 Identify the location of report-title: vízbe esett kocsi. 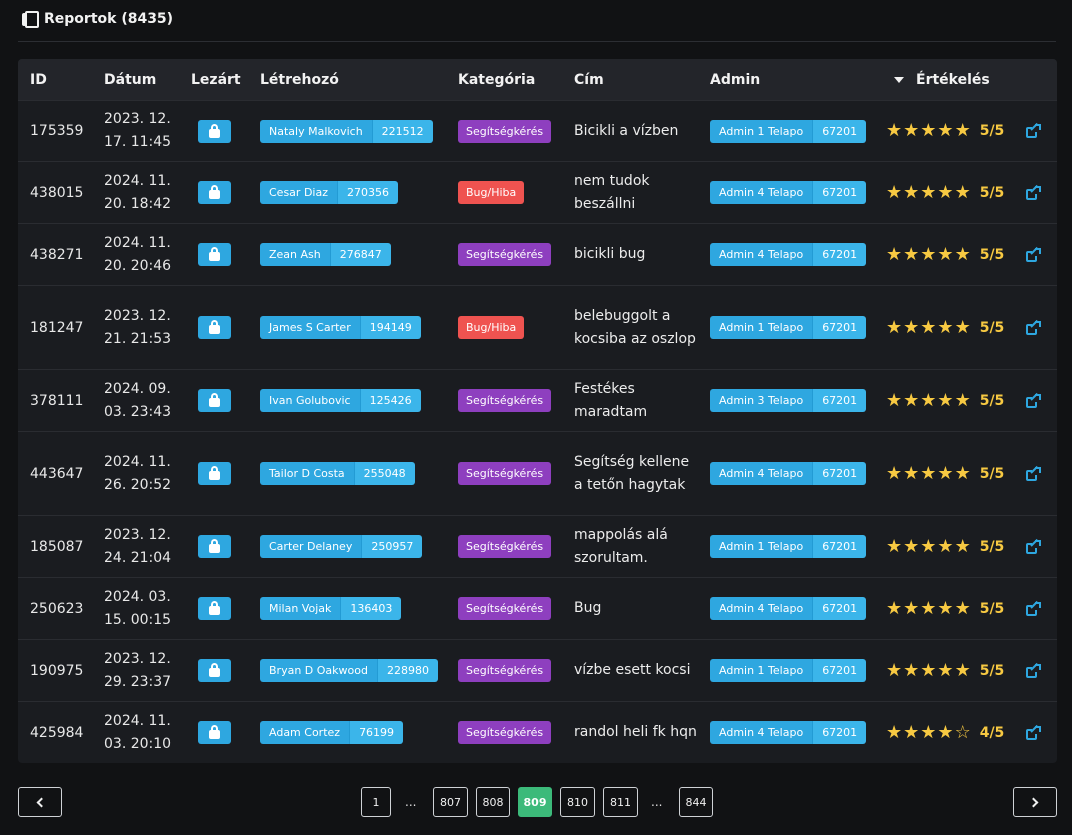
(632, 670).